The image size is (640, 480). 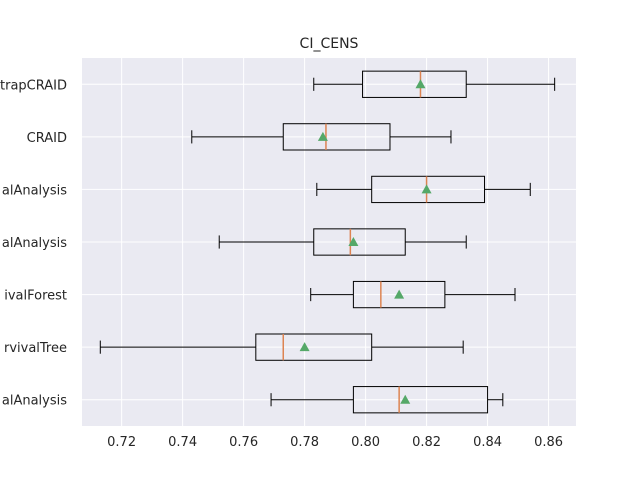 What do you see at coordinates (548, 442) in the screenshot?
I see `x-tick-label: 0.86` at bounding box center [548, 442].